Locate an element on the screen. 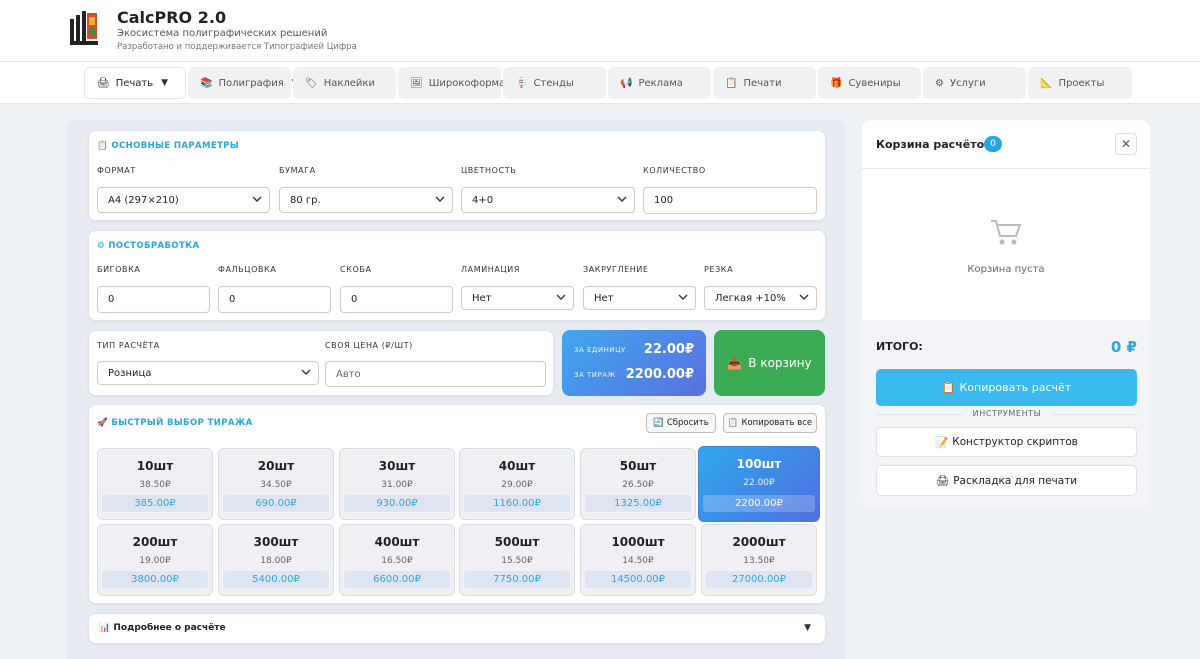 This screenshot has width=1200, height=659. logo-icon is located at coordinates (86, 29).